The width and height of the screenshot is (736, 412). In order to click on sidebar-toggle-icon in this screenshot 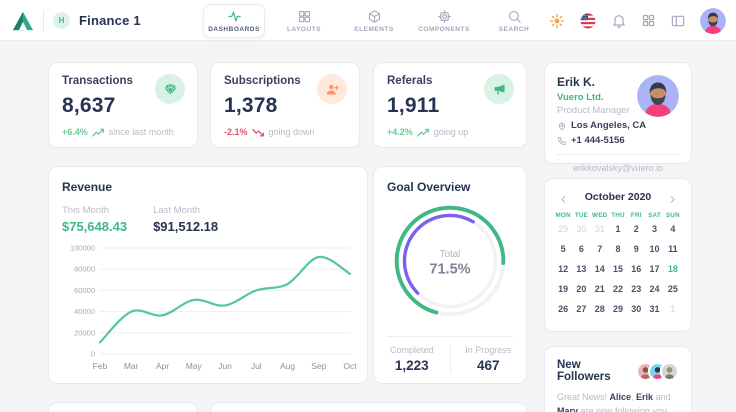, I will do `click(678, 21)`.